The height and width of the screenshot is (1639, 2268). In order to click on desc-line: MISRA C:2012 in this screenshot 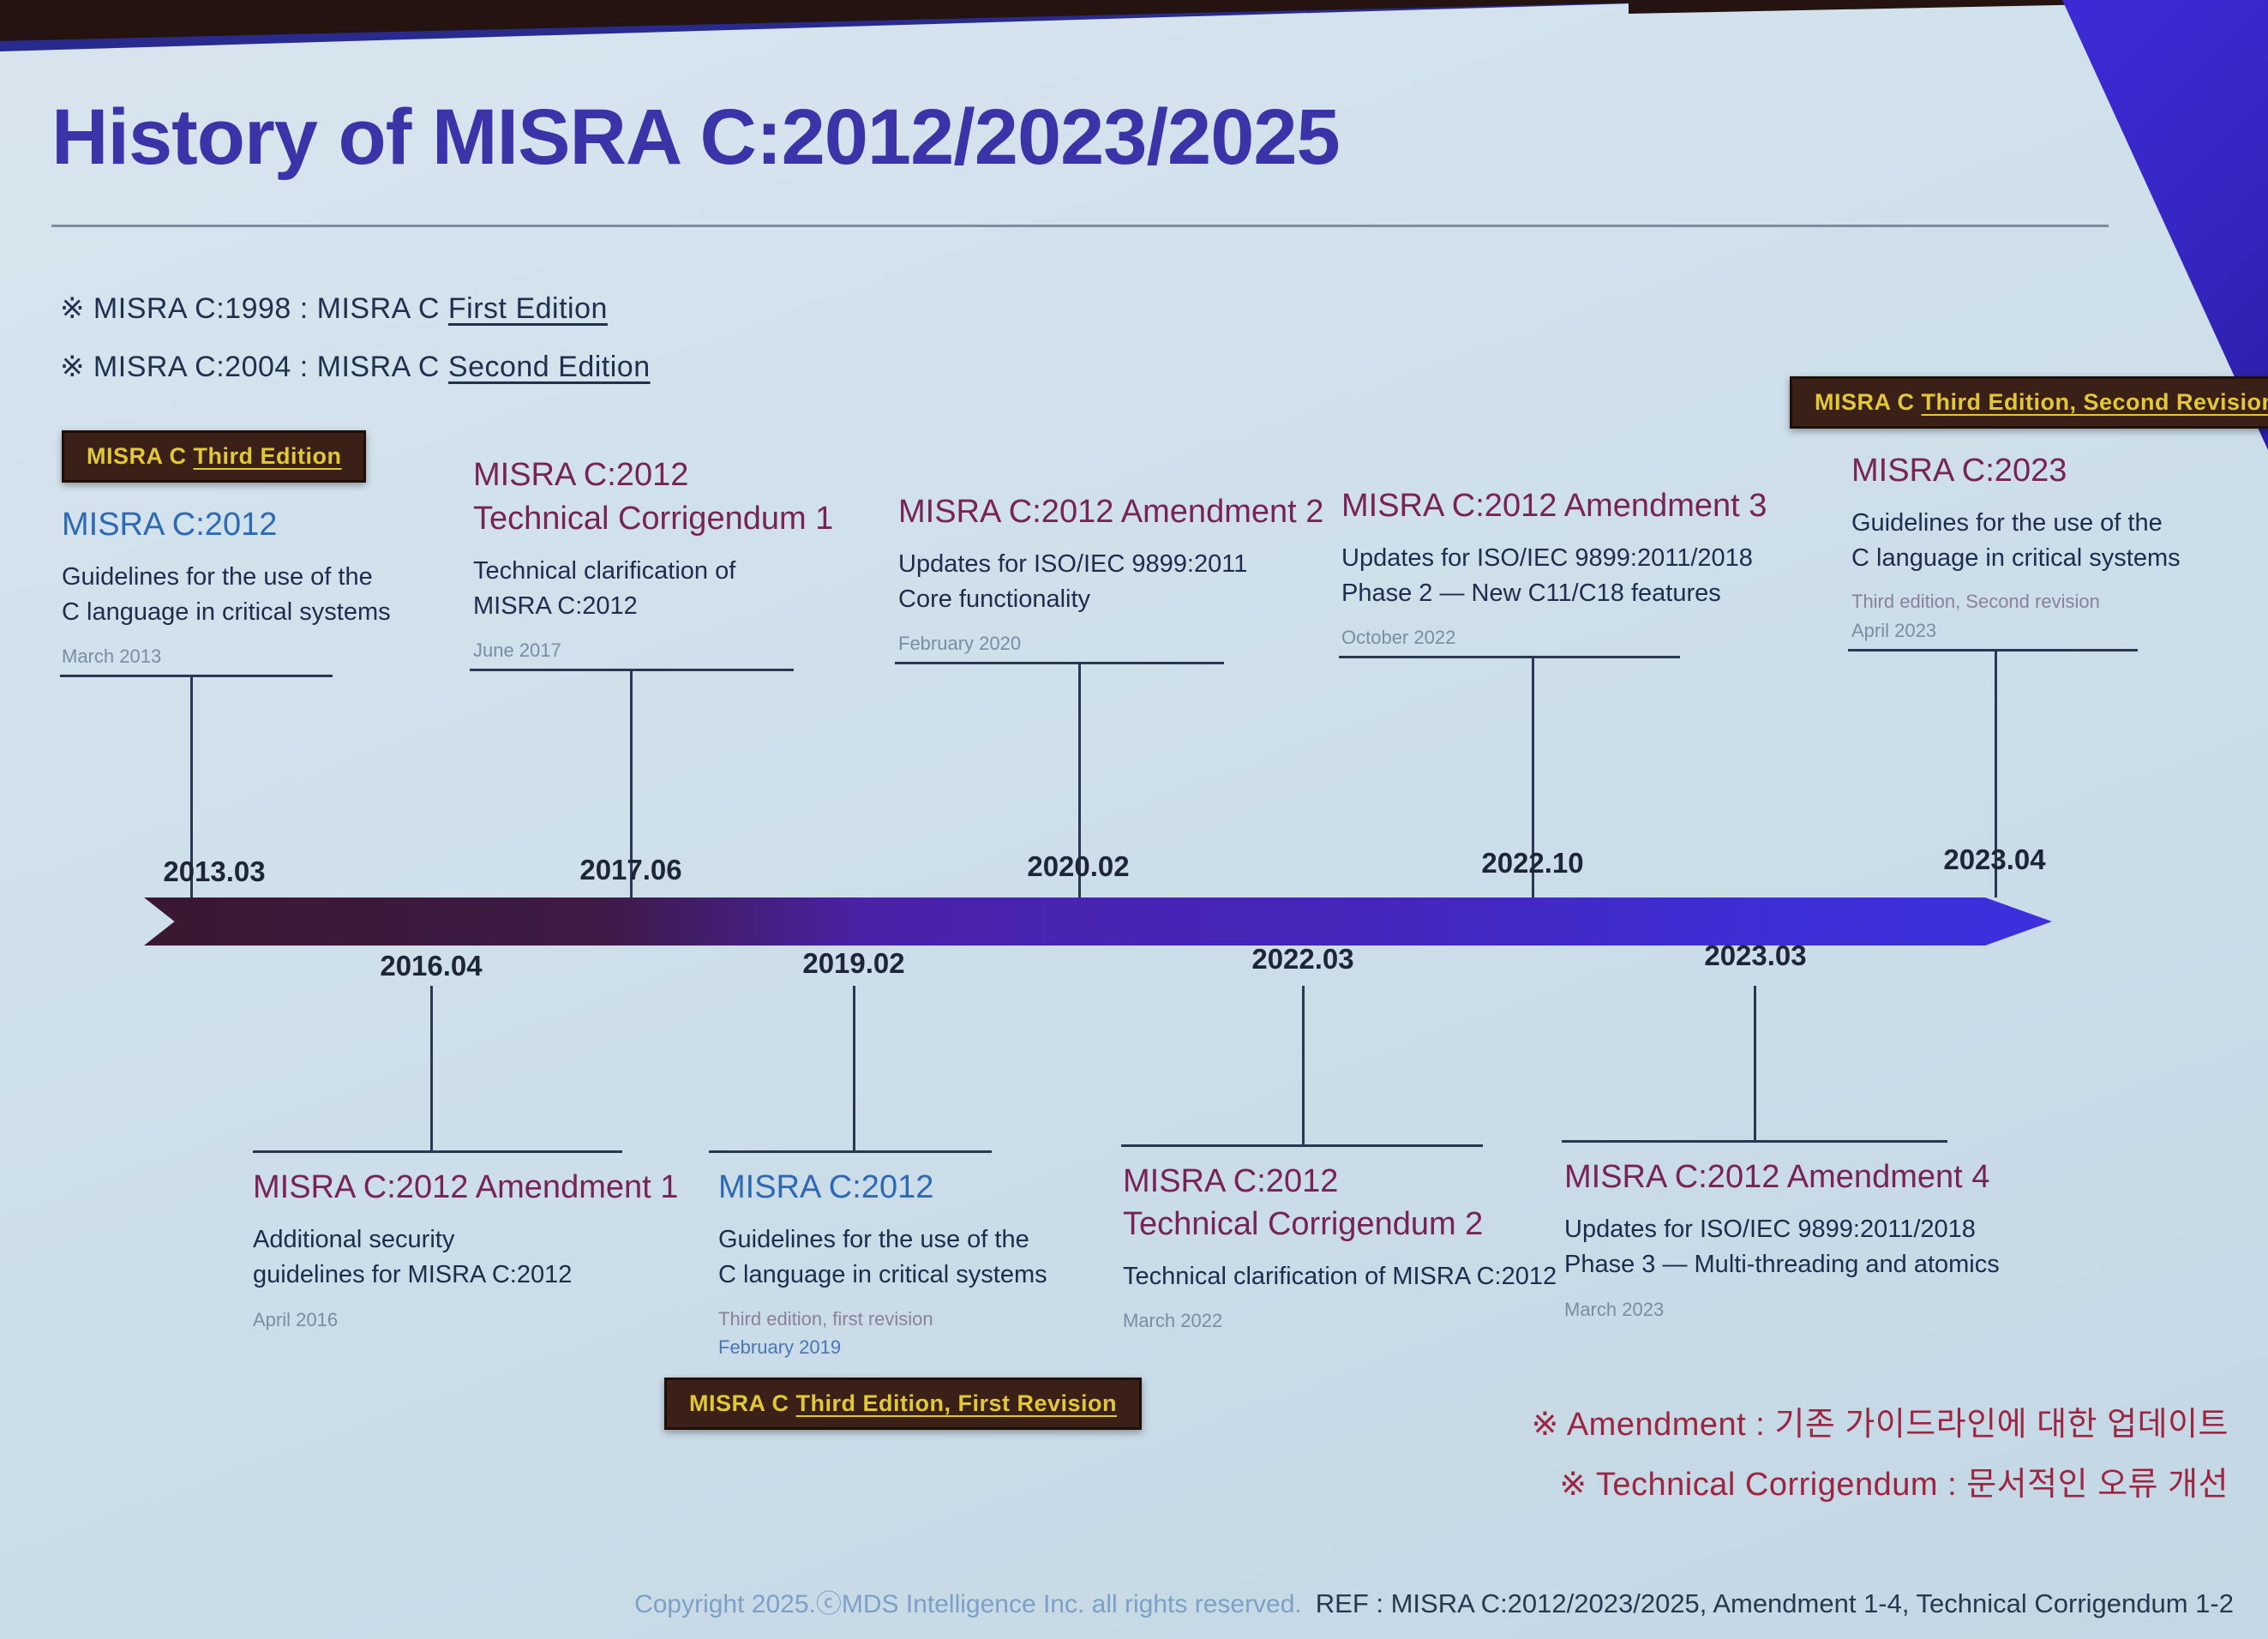, I will do `click(555, 605)`.